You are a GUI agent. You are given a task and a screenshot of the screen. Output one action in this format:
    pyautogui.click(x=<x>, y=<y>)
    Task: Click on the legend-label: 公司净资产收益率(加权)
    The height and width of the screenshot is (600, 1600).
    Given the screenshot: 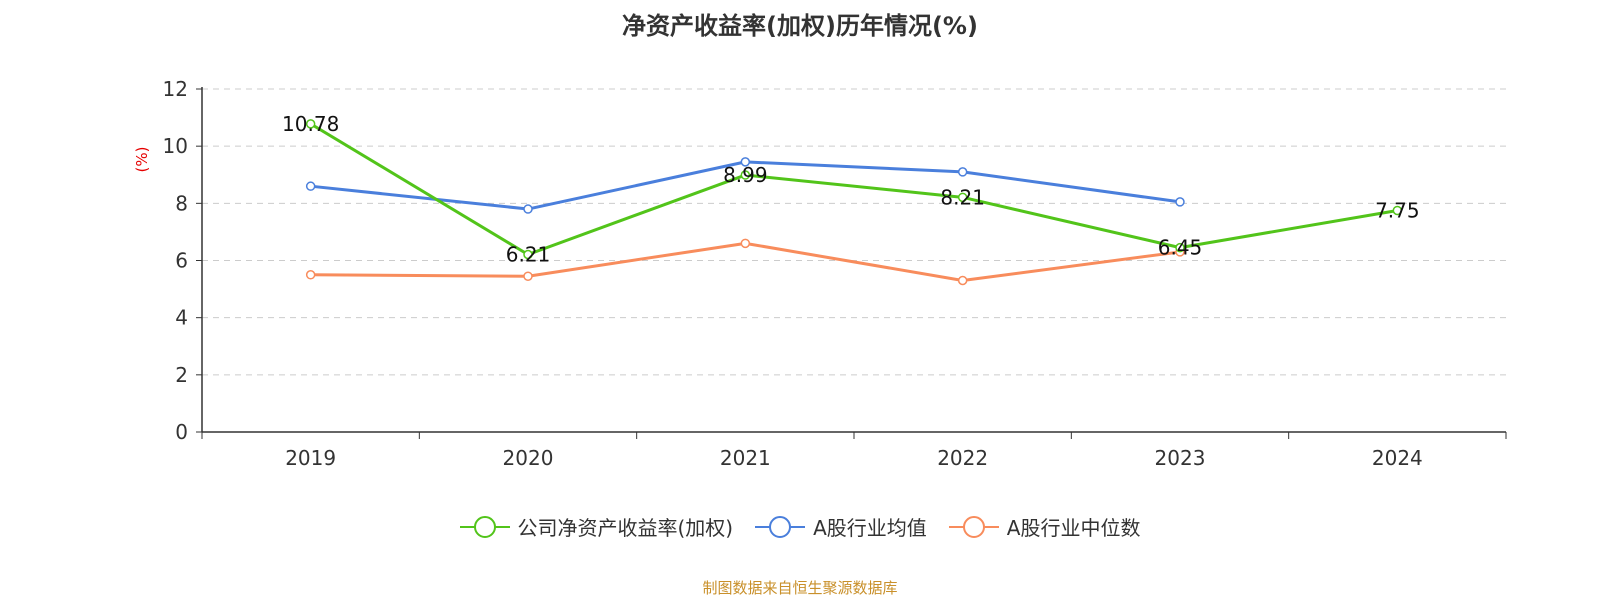 What is the action you would take?
    pyautogui.click(x=625, y=528)
    